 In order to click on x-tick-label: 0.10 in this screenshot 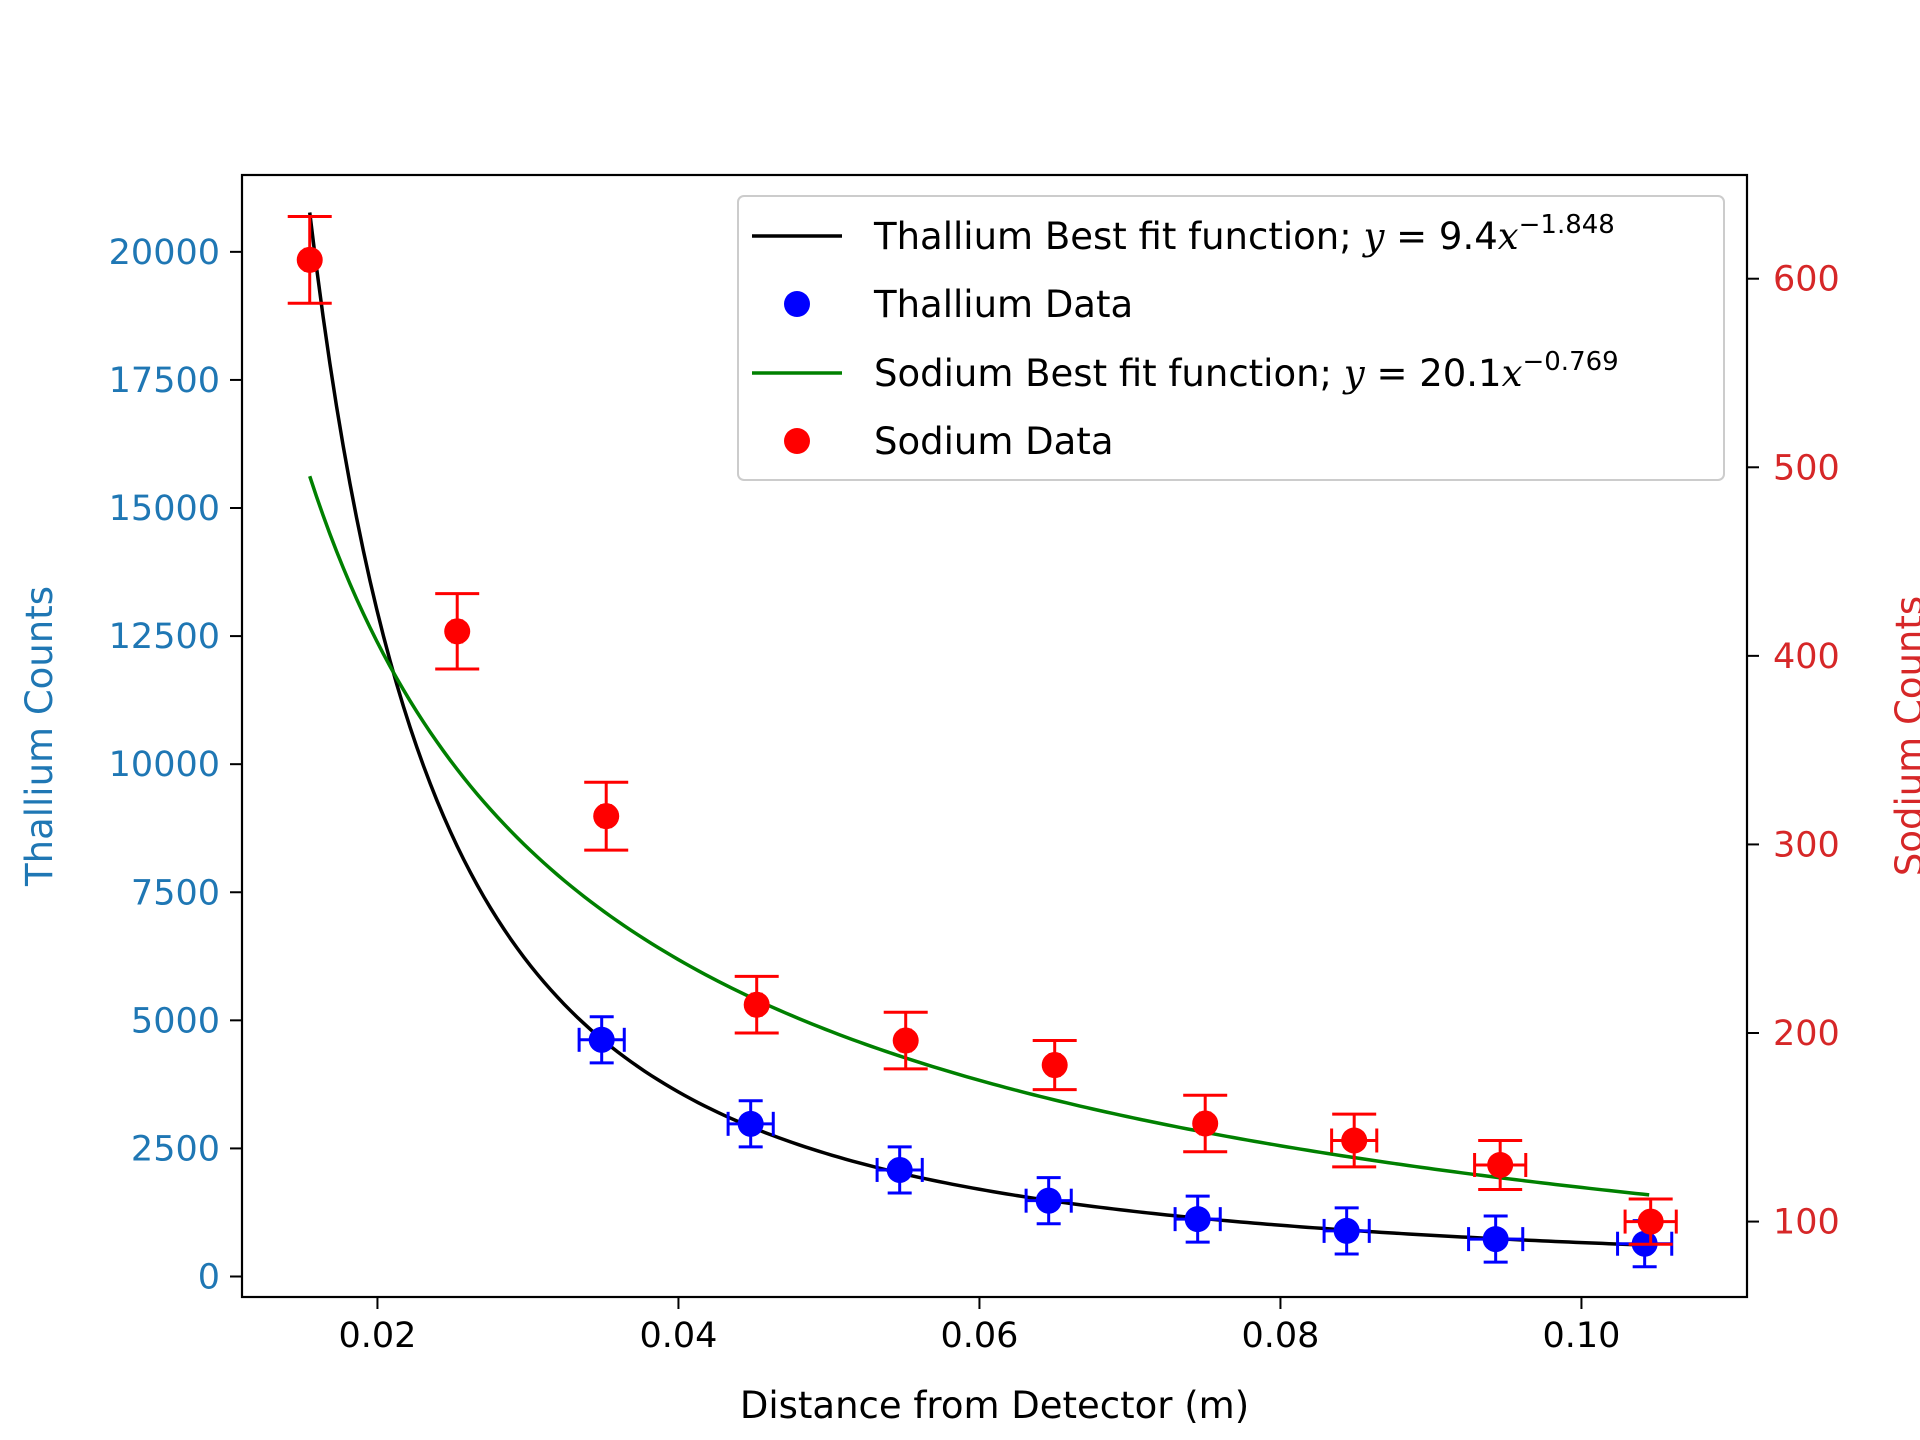, I will do `click(1581, 1336)`.